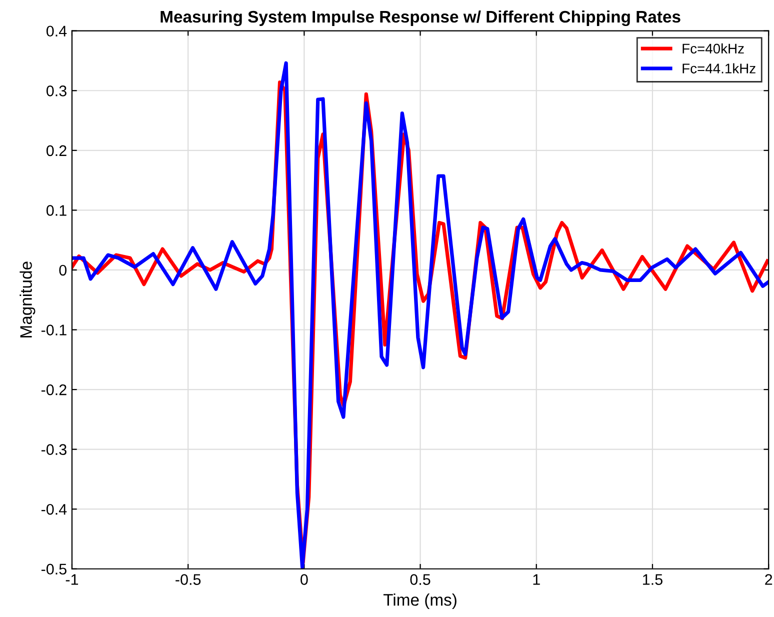 Image resolution: width=774 pixels, height=617 pixels. Describe the element at coordinates (28, 300) in the screenshot. I see `y-axis-title: Magnitude` at that location.